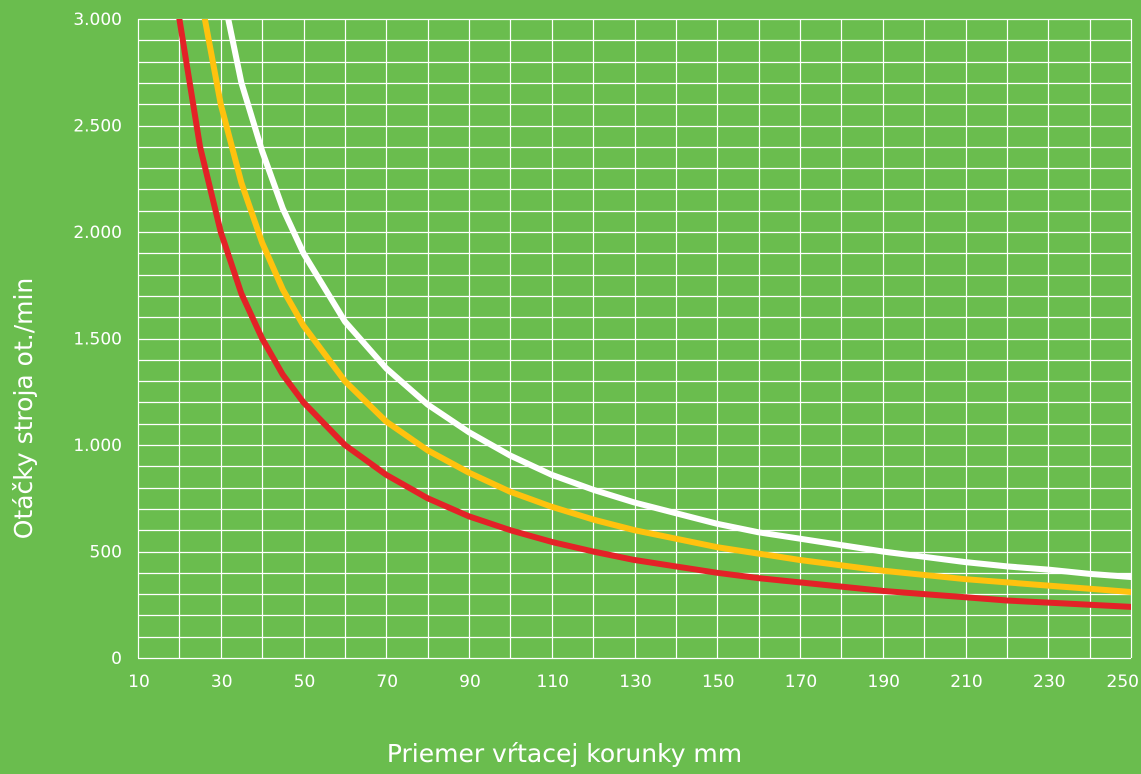 The width and height of the screenshot is (1141, 774). I want to click on y-tick-label: 2.000, so click(97, 233).